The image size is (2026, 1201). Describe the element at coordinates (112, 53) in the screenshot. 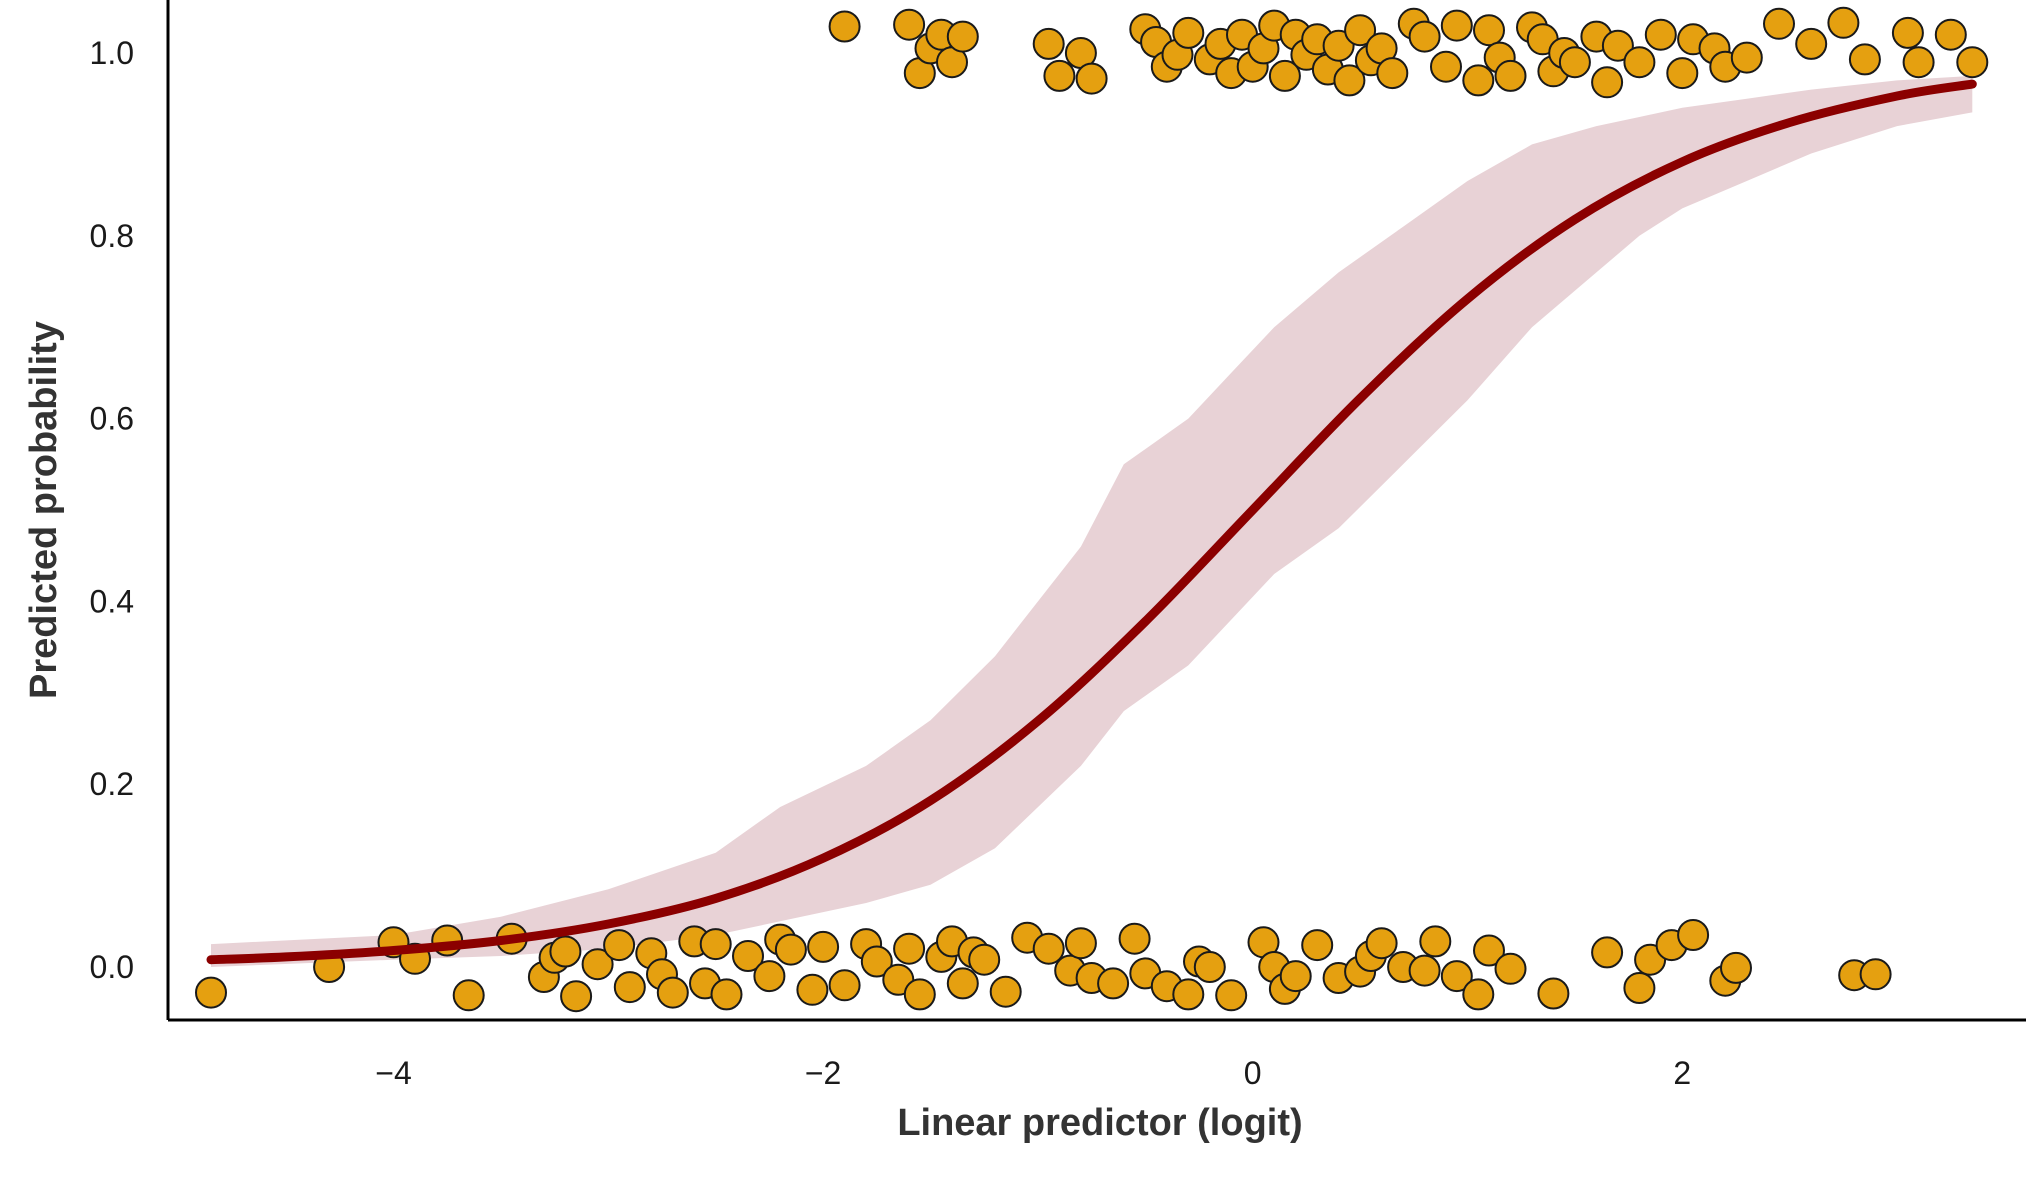

I see `y-tick-label: 1.0` at that location.